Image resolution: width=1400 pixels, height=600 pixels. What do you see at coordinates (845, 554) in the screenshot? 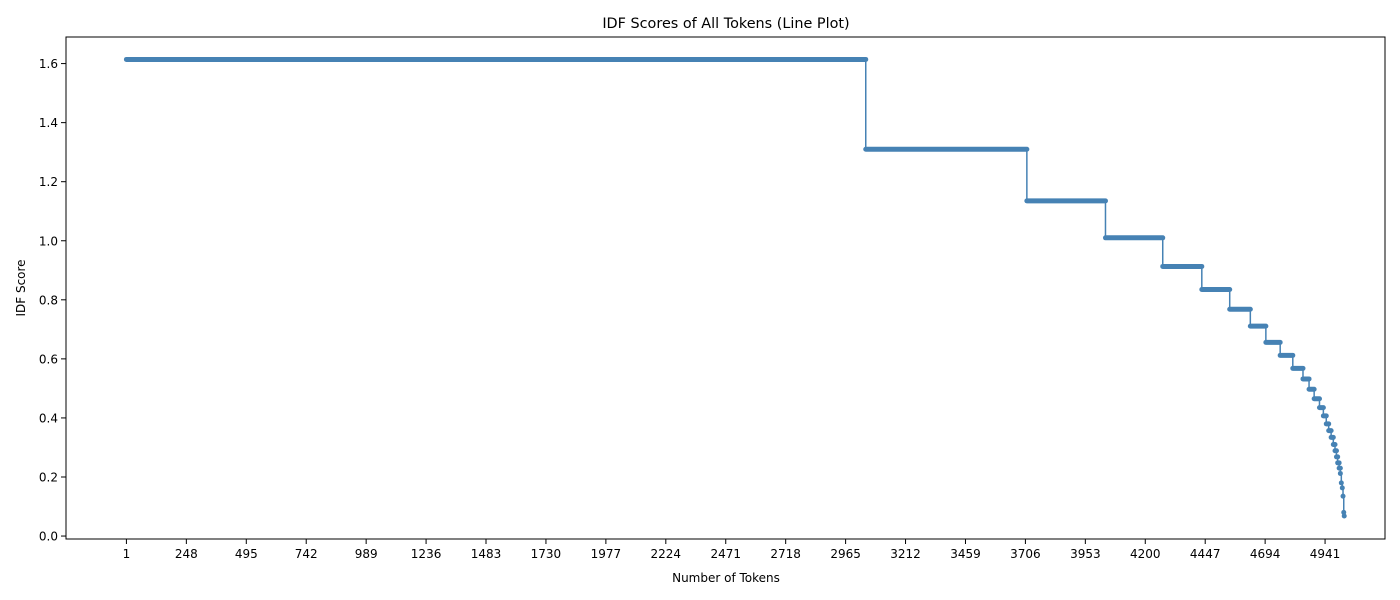
I see `x-tick-label: 2965` at bounding box center [845, 554].